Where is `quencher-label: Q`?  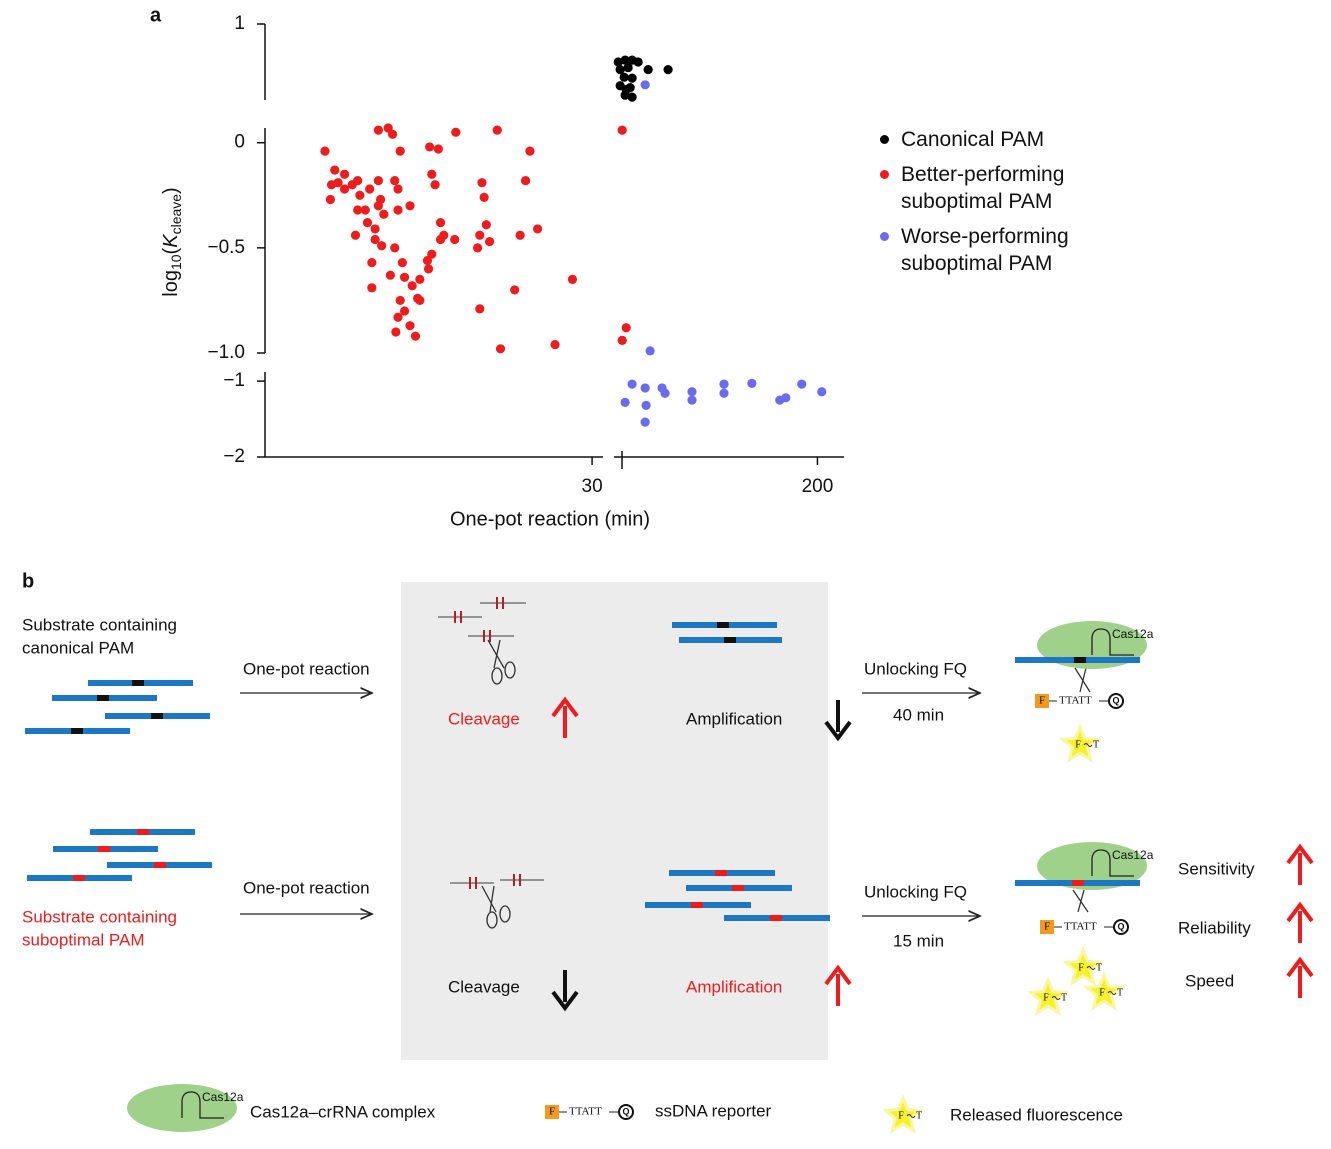
quencher-label: Q is located at coordinates (1115, 700).